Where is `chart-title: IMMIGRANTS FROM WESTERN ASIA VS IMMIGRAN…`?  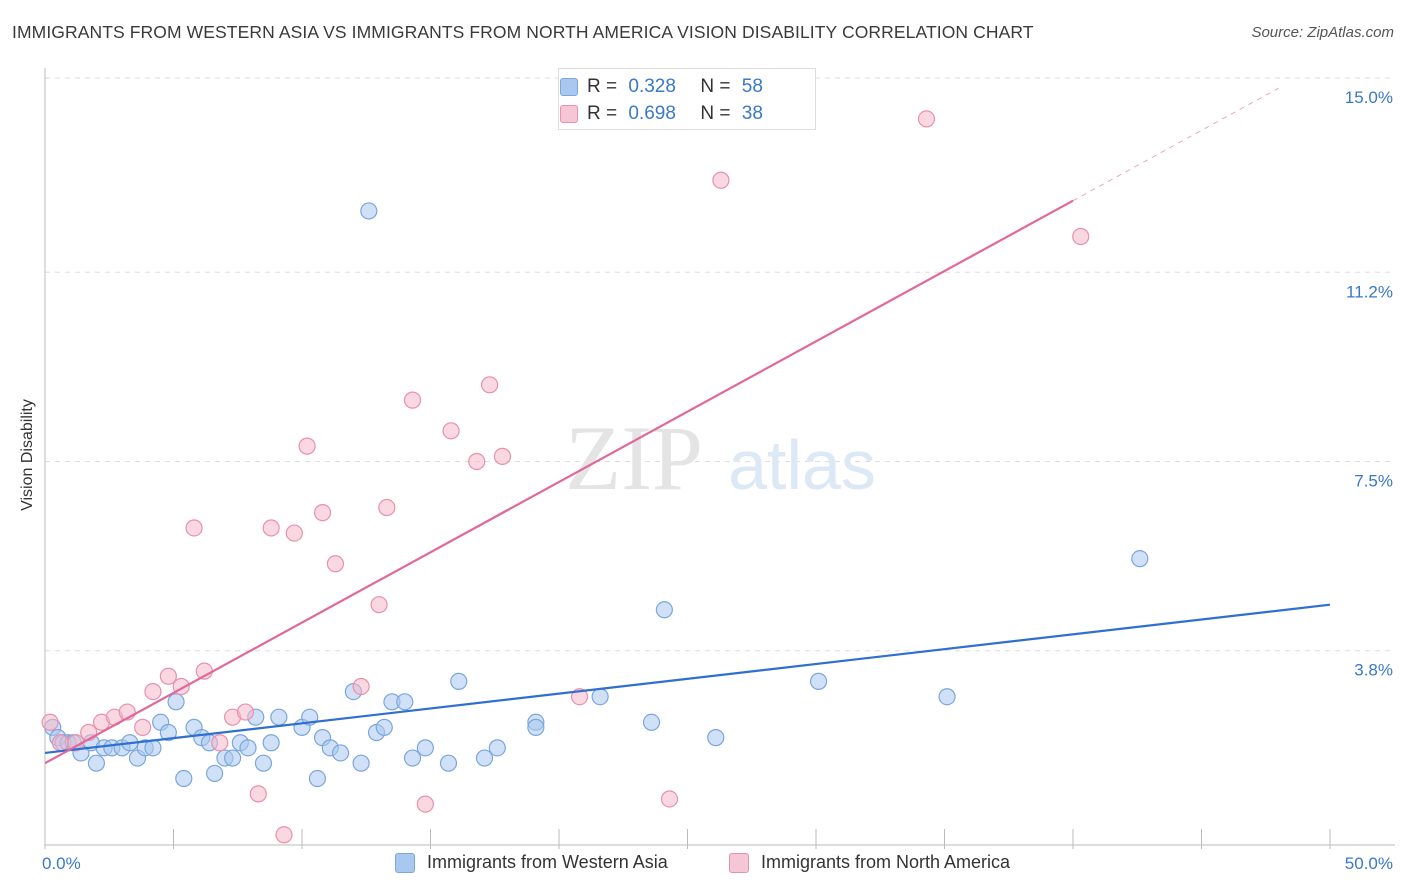 chart-title: IMMIGRANTS FROM WESTERN ASIA VS IMMIGRAN… is located at coordinates (523, 32).